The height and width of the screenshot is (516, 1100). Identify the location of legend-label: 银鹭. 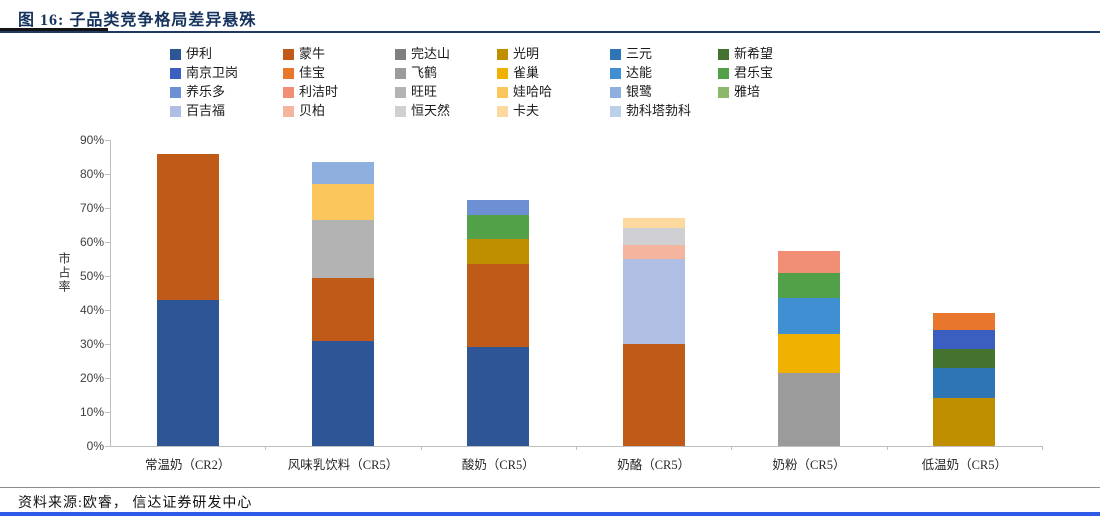
(639, 91).